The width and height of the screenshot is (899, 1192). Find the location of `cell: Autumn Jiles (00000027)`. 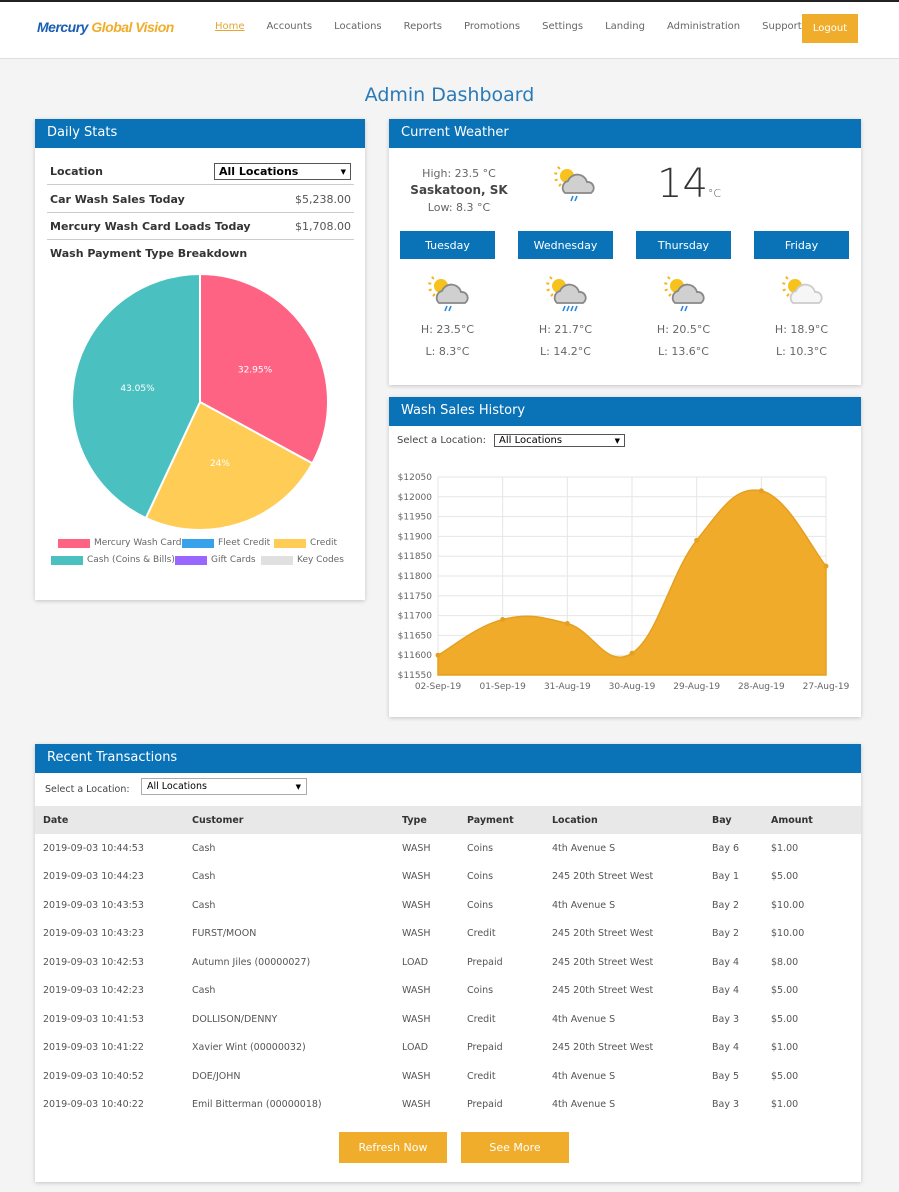

cell: Autumn Jiles (00000027) is located at coordinates (251, 962).